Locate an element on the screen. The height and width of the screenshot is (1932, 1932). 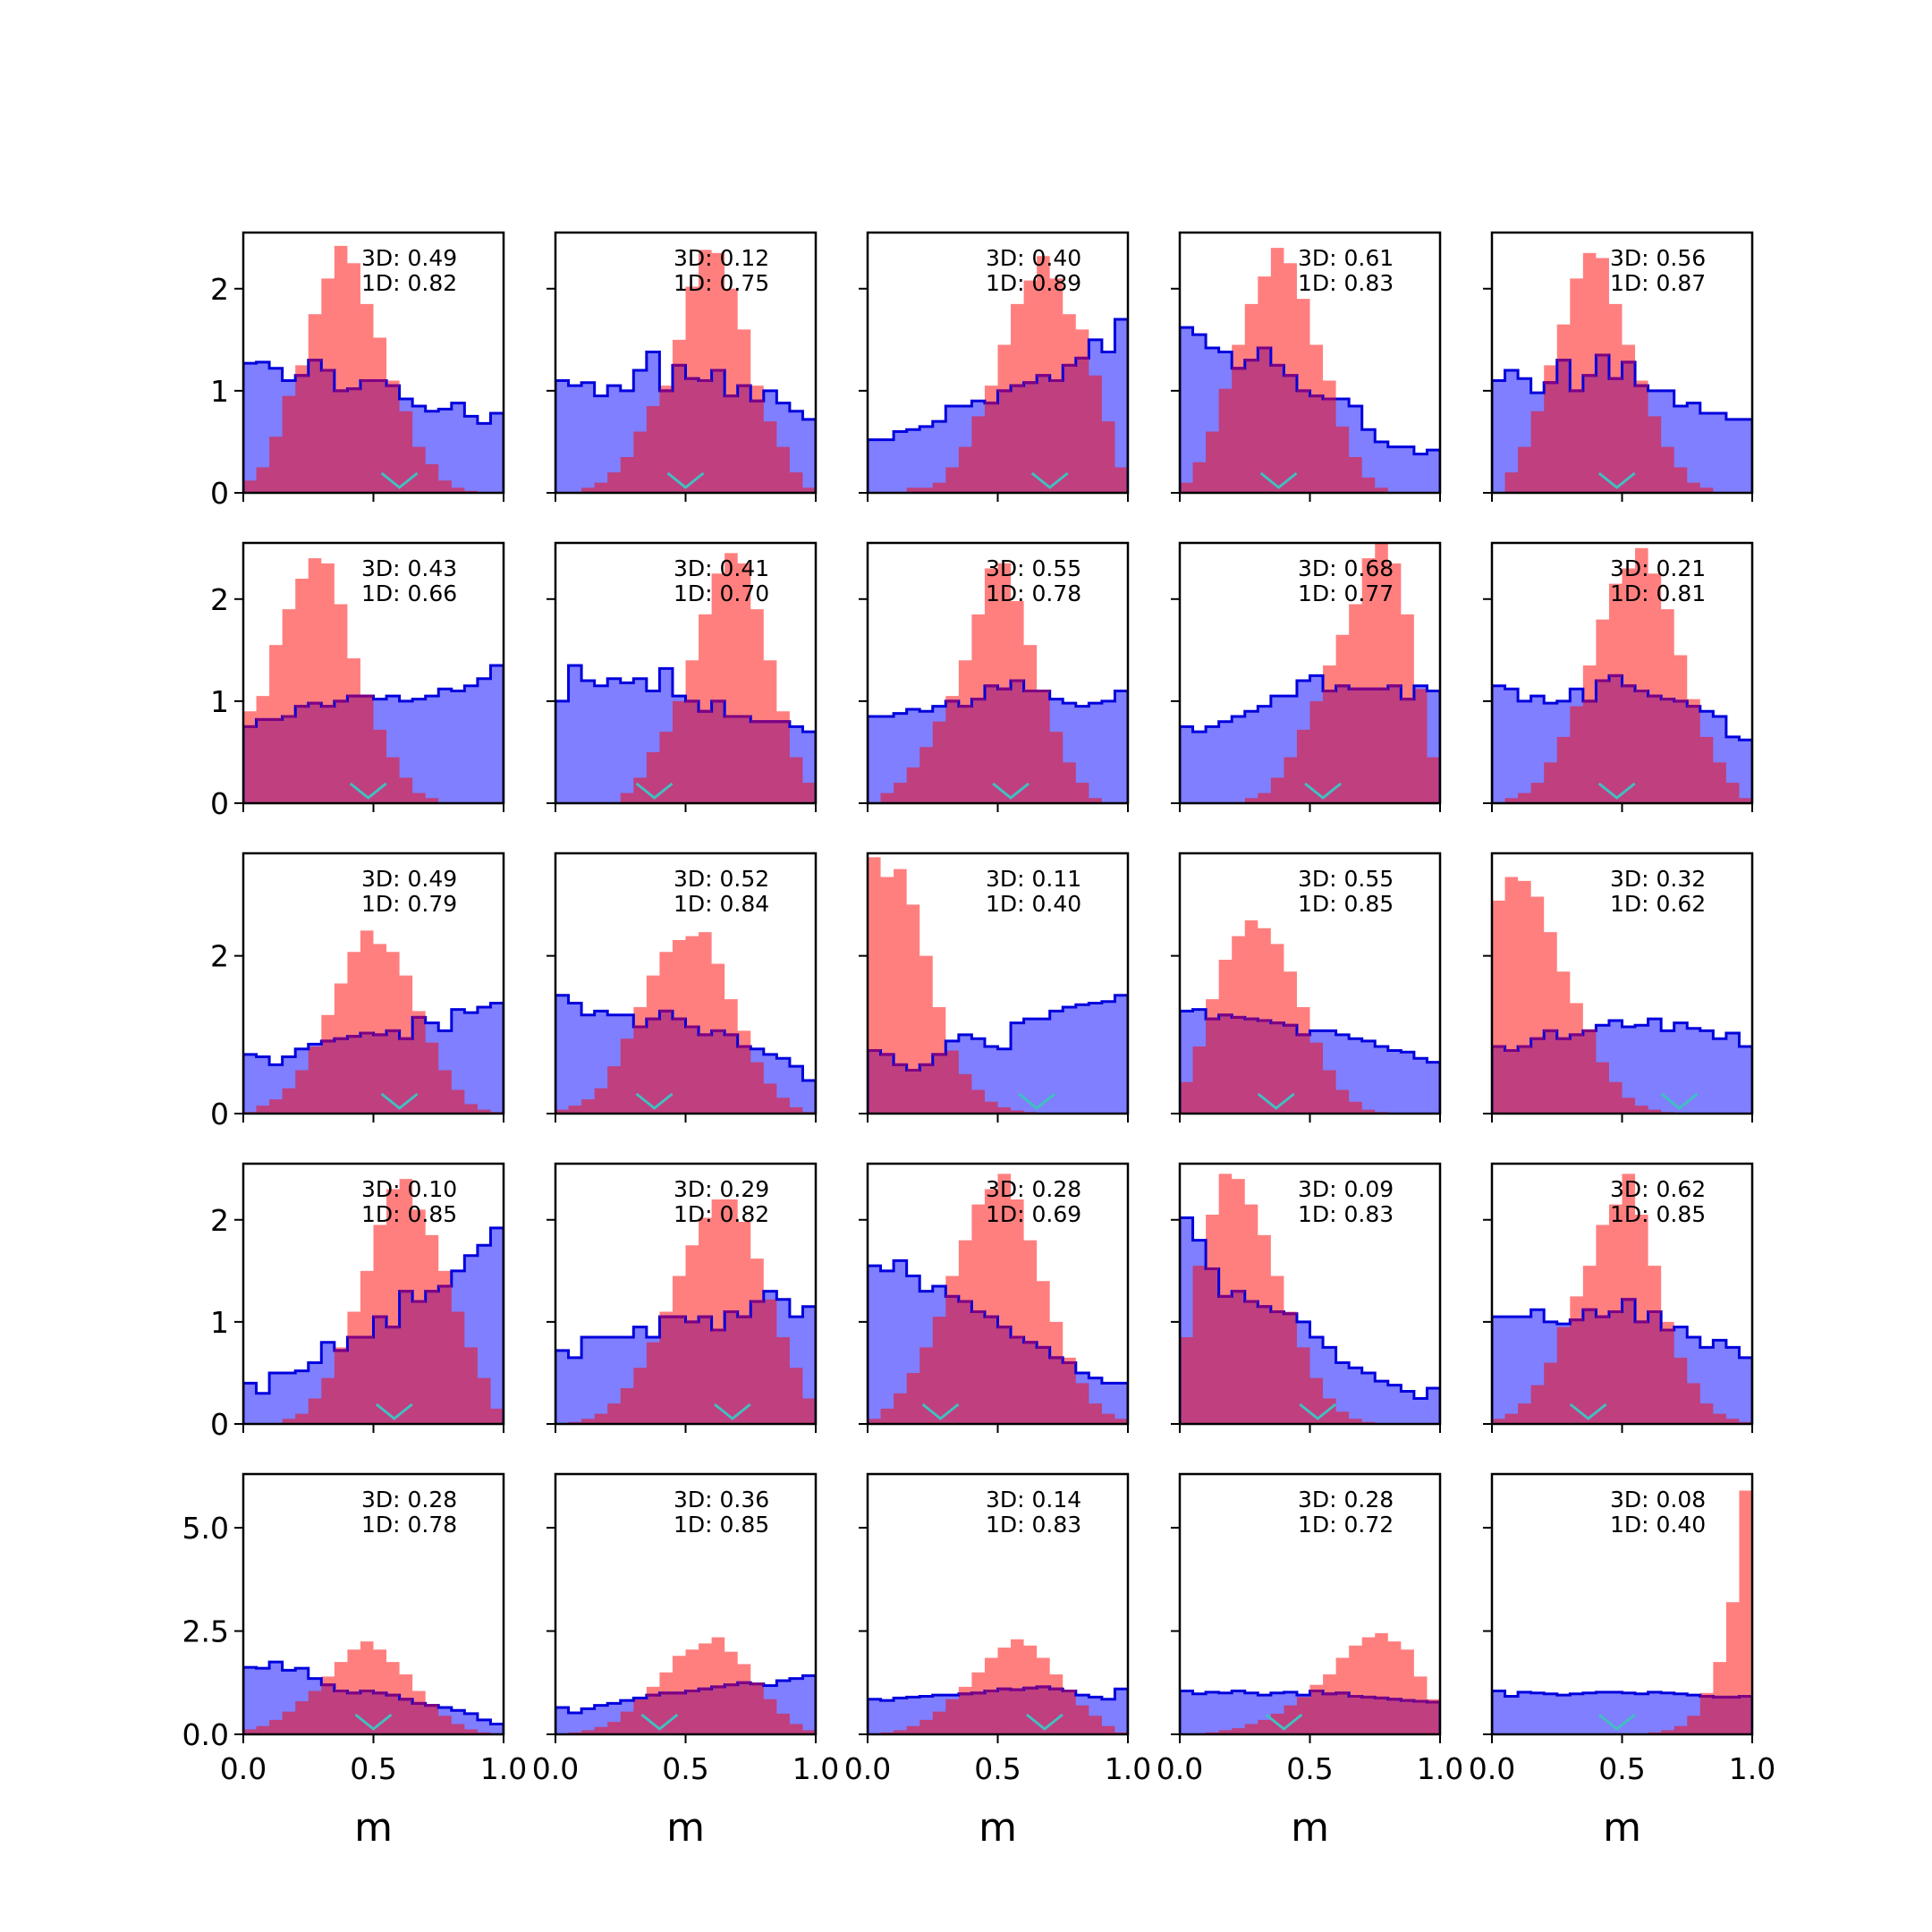
label-3d: 3D: 0.36 is located at coordinates (721, 1500).